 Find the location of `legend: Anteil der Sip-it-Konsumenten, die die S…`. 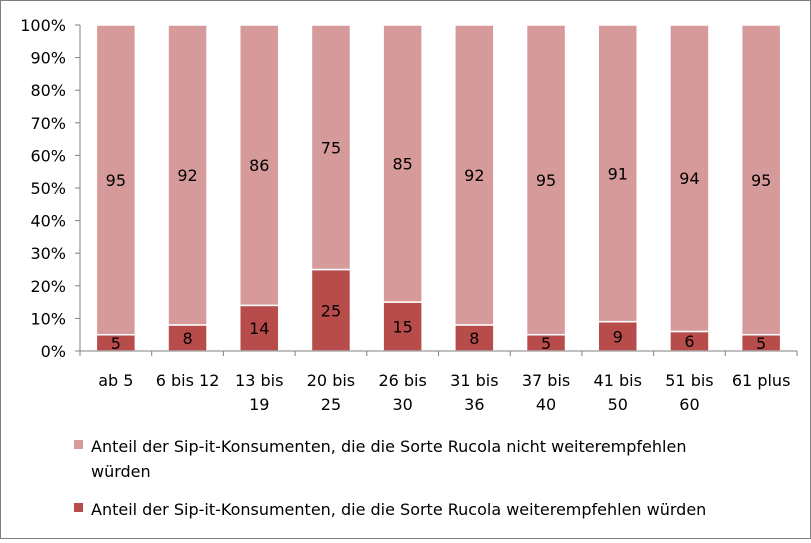

legend: Anteil der Sip-it-Konsumenten, die die S… is located at coordinates (390, 478).